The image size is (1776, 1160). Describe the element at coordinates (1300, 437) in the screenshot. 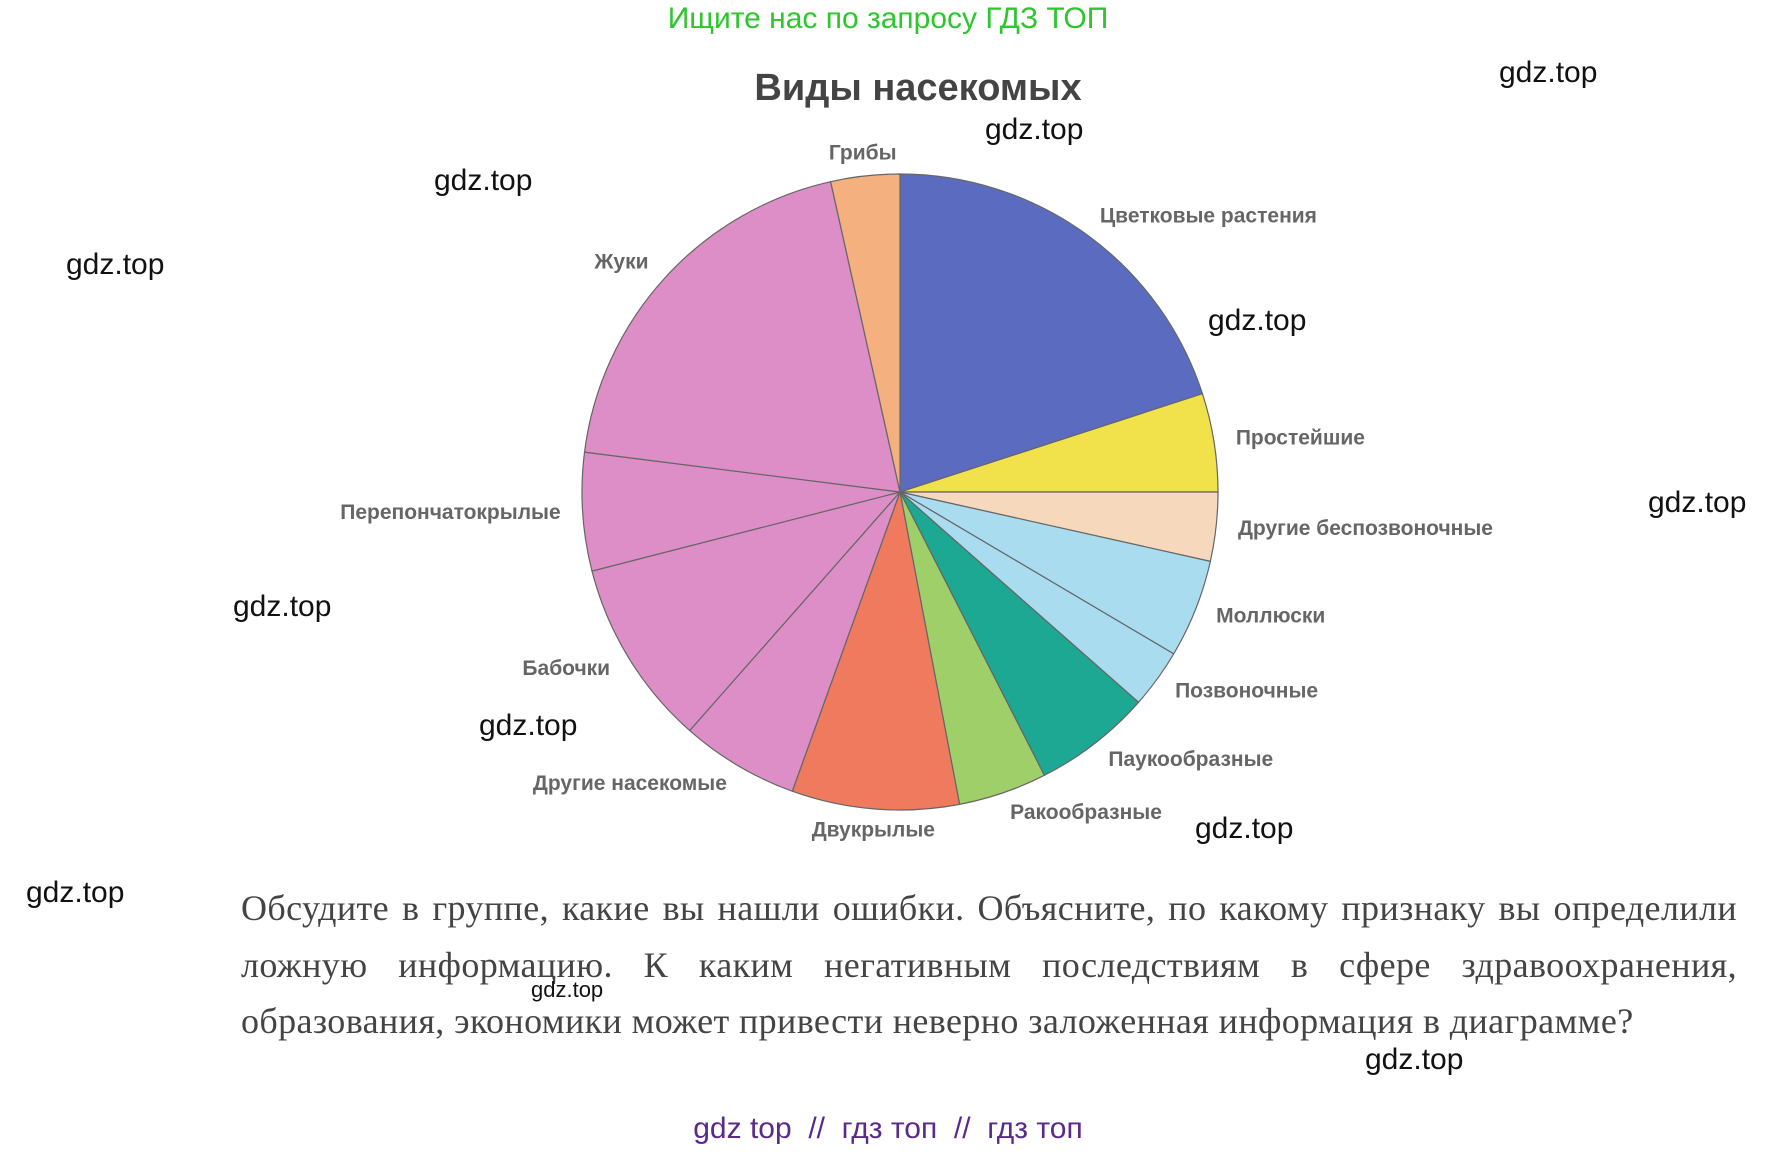

I see `slice-label: Простейшие` at that location.